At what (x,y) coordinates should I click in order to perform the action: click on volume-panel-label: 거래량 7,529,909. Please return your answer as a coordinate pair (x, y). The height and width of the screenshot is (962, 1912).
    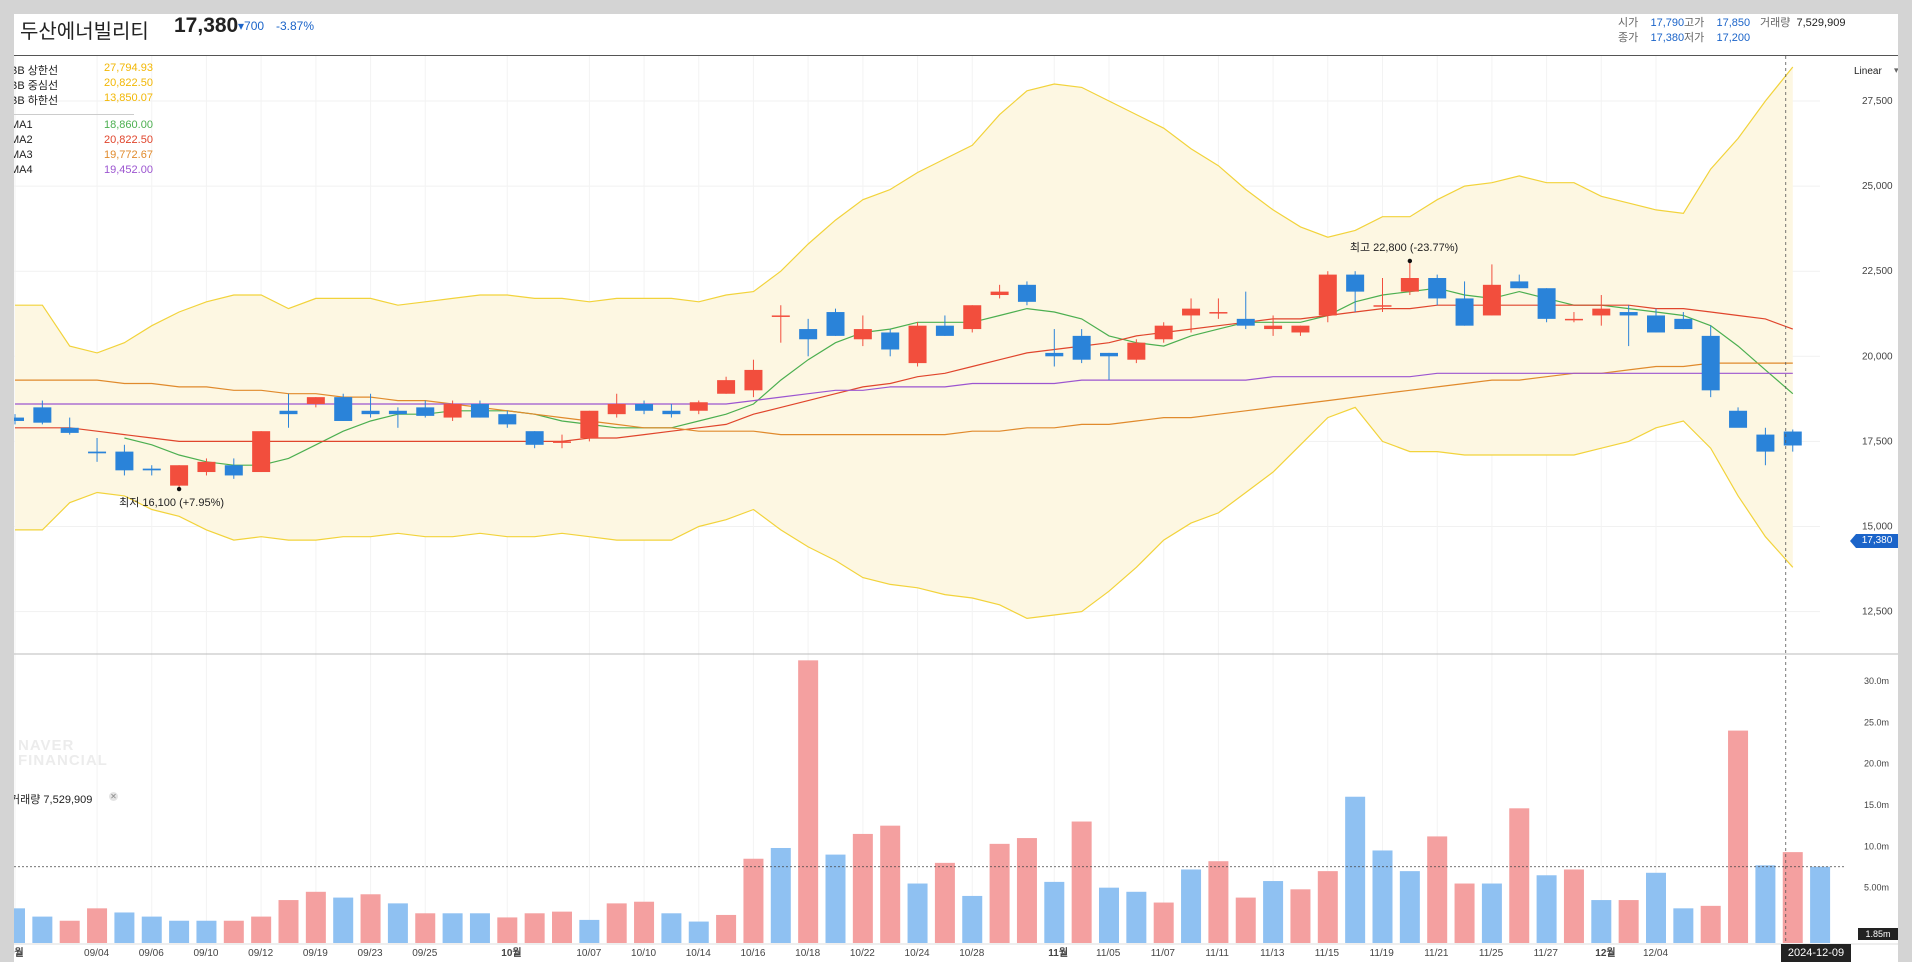
    Looking at the image, I should click on (53, 800).